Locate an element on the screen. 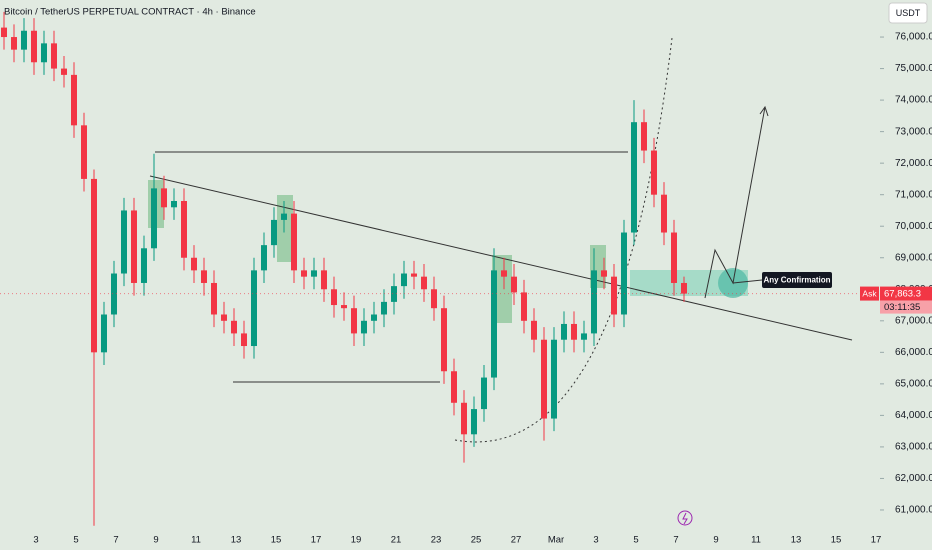 This screenshot has height=550, width=932. y-tick-label: 71,000.0 is located at coordinates (913, 194).